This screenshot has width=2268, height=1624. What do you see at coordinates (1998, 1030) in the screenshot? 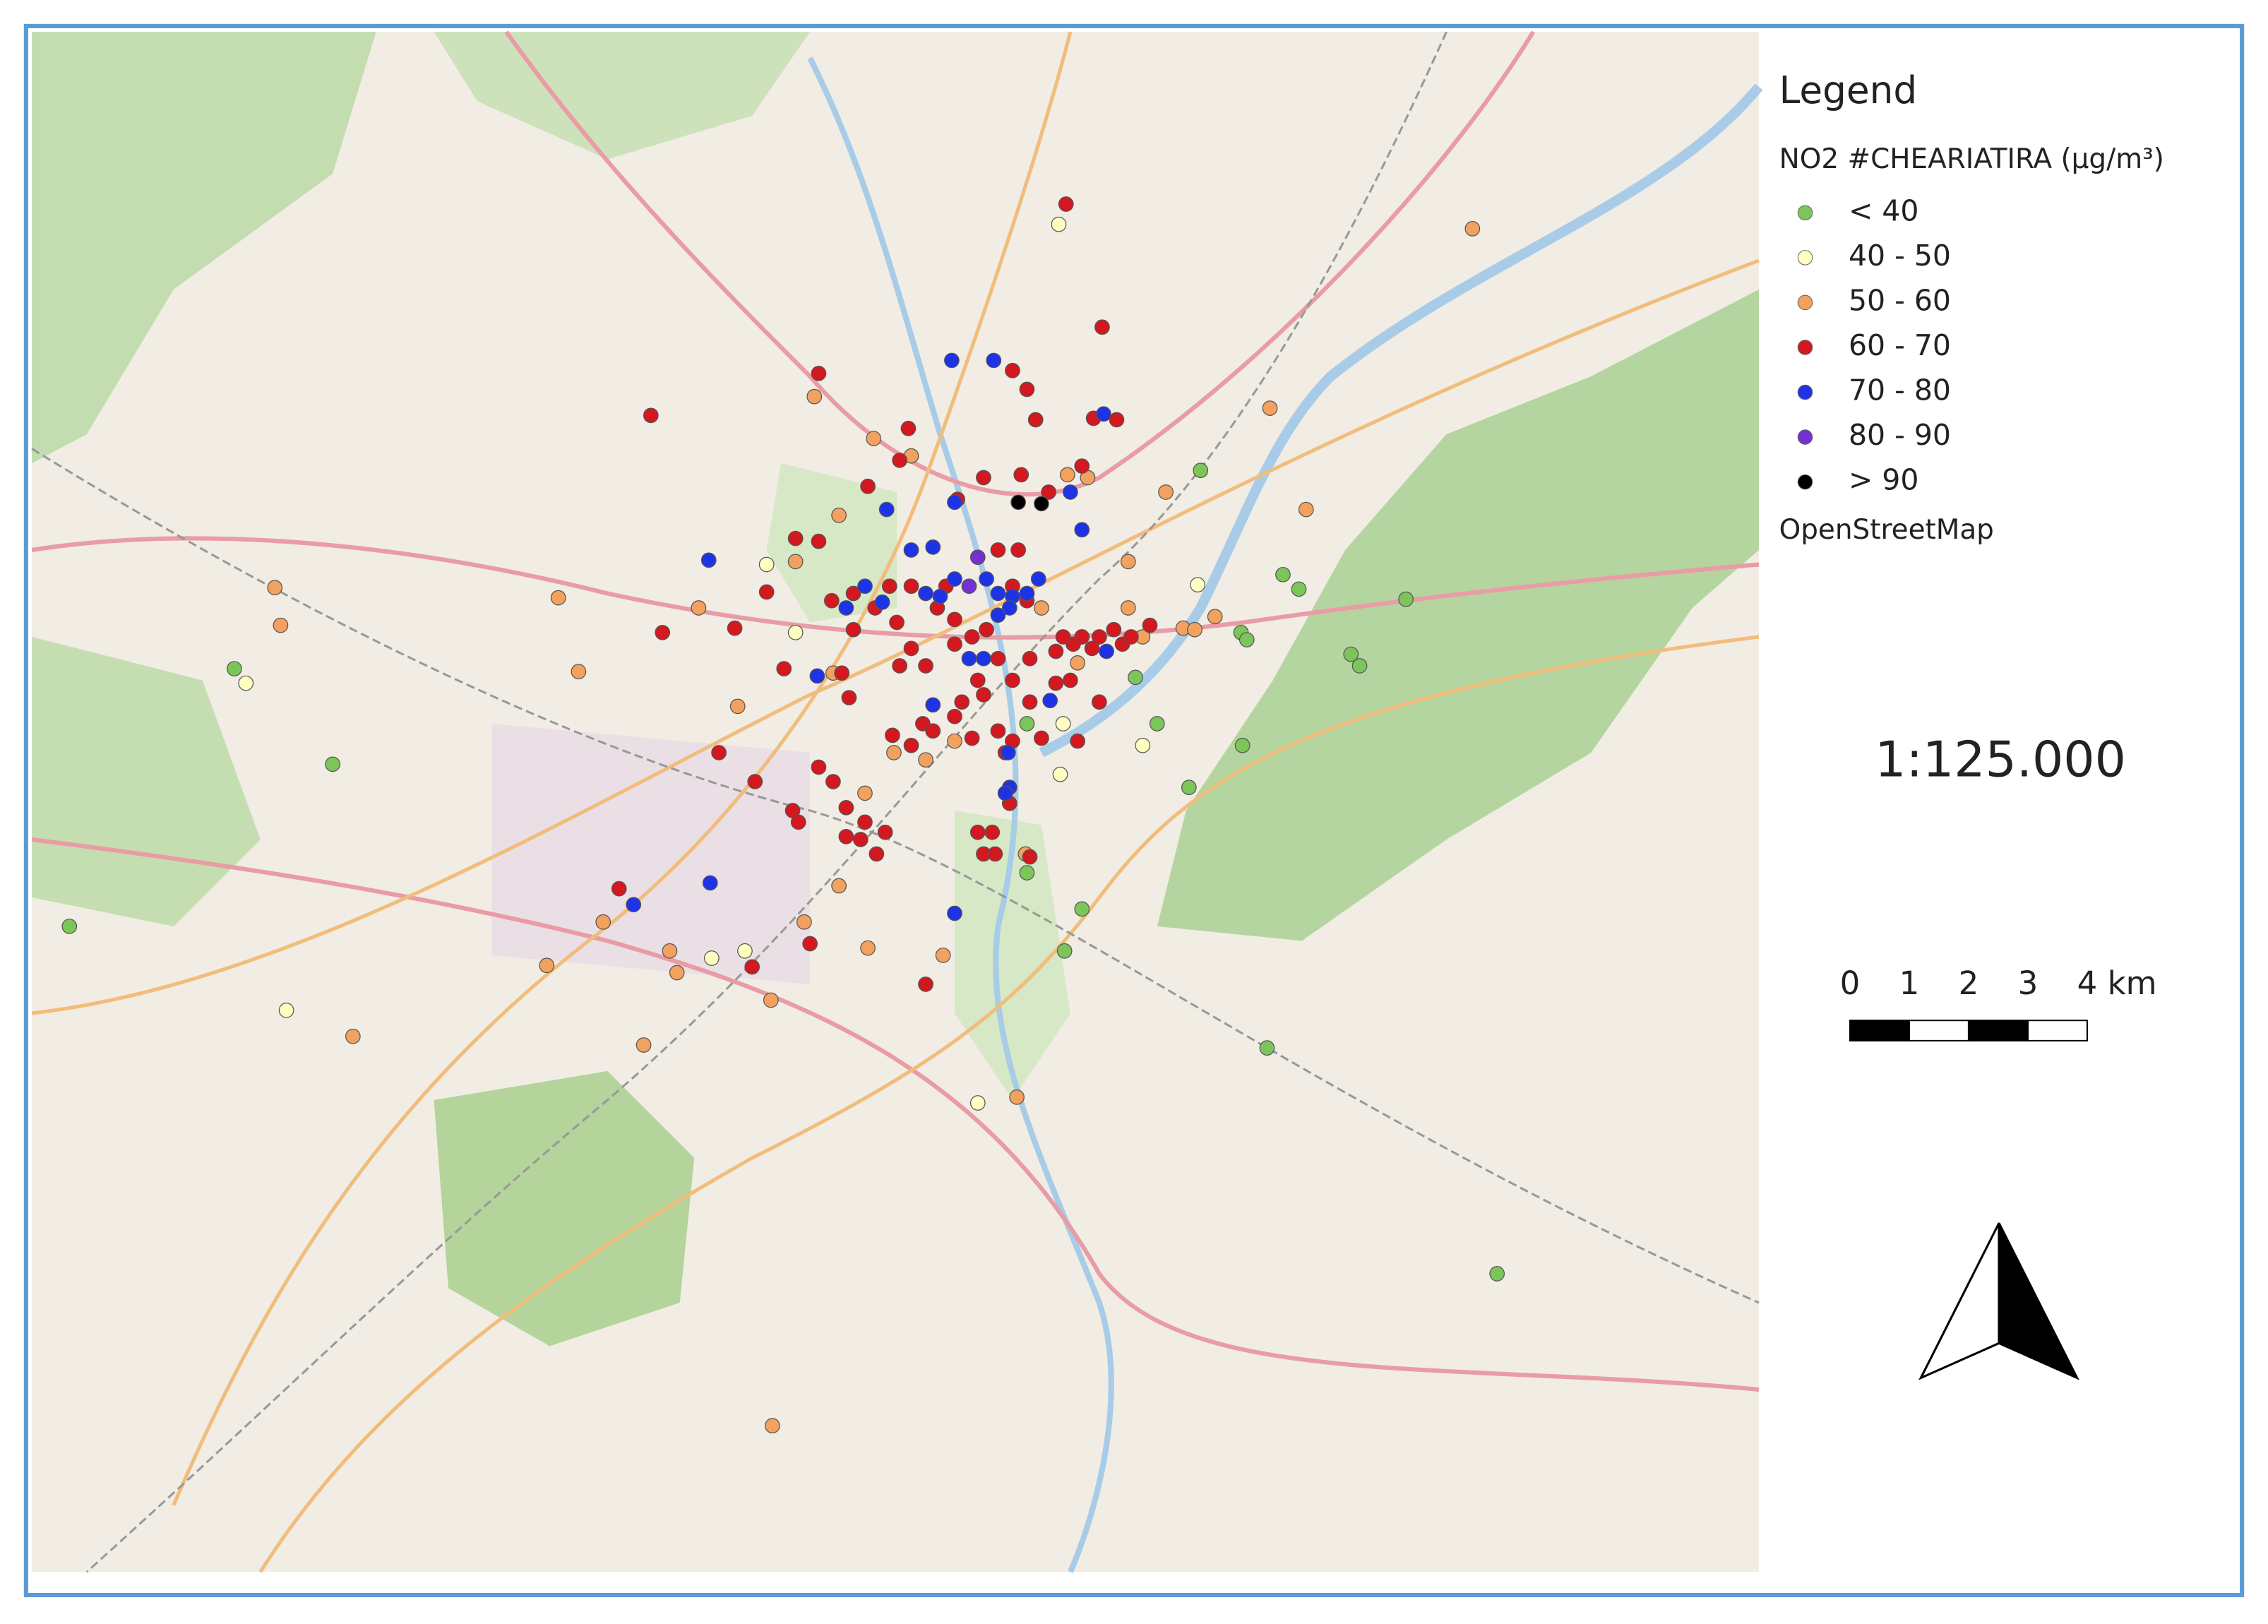
I see `scale-segment` at bounding box center [1998, 1030].